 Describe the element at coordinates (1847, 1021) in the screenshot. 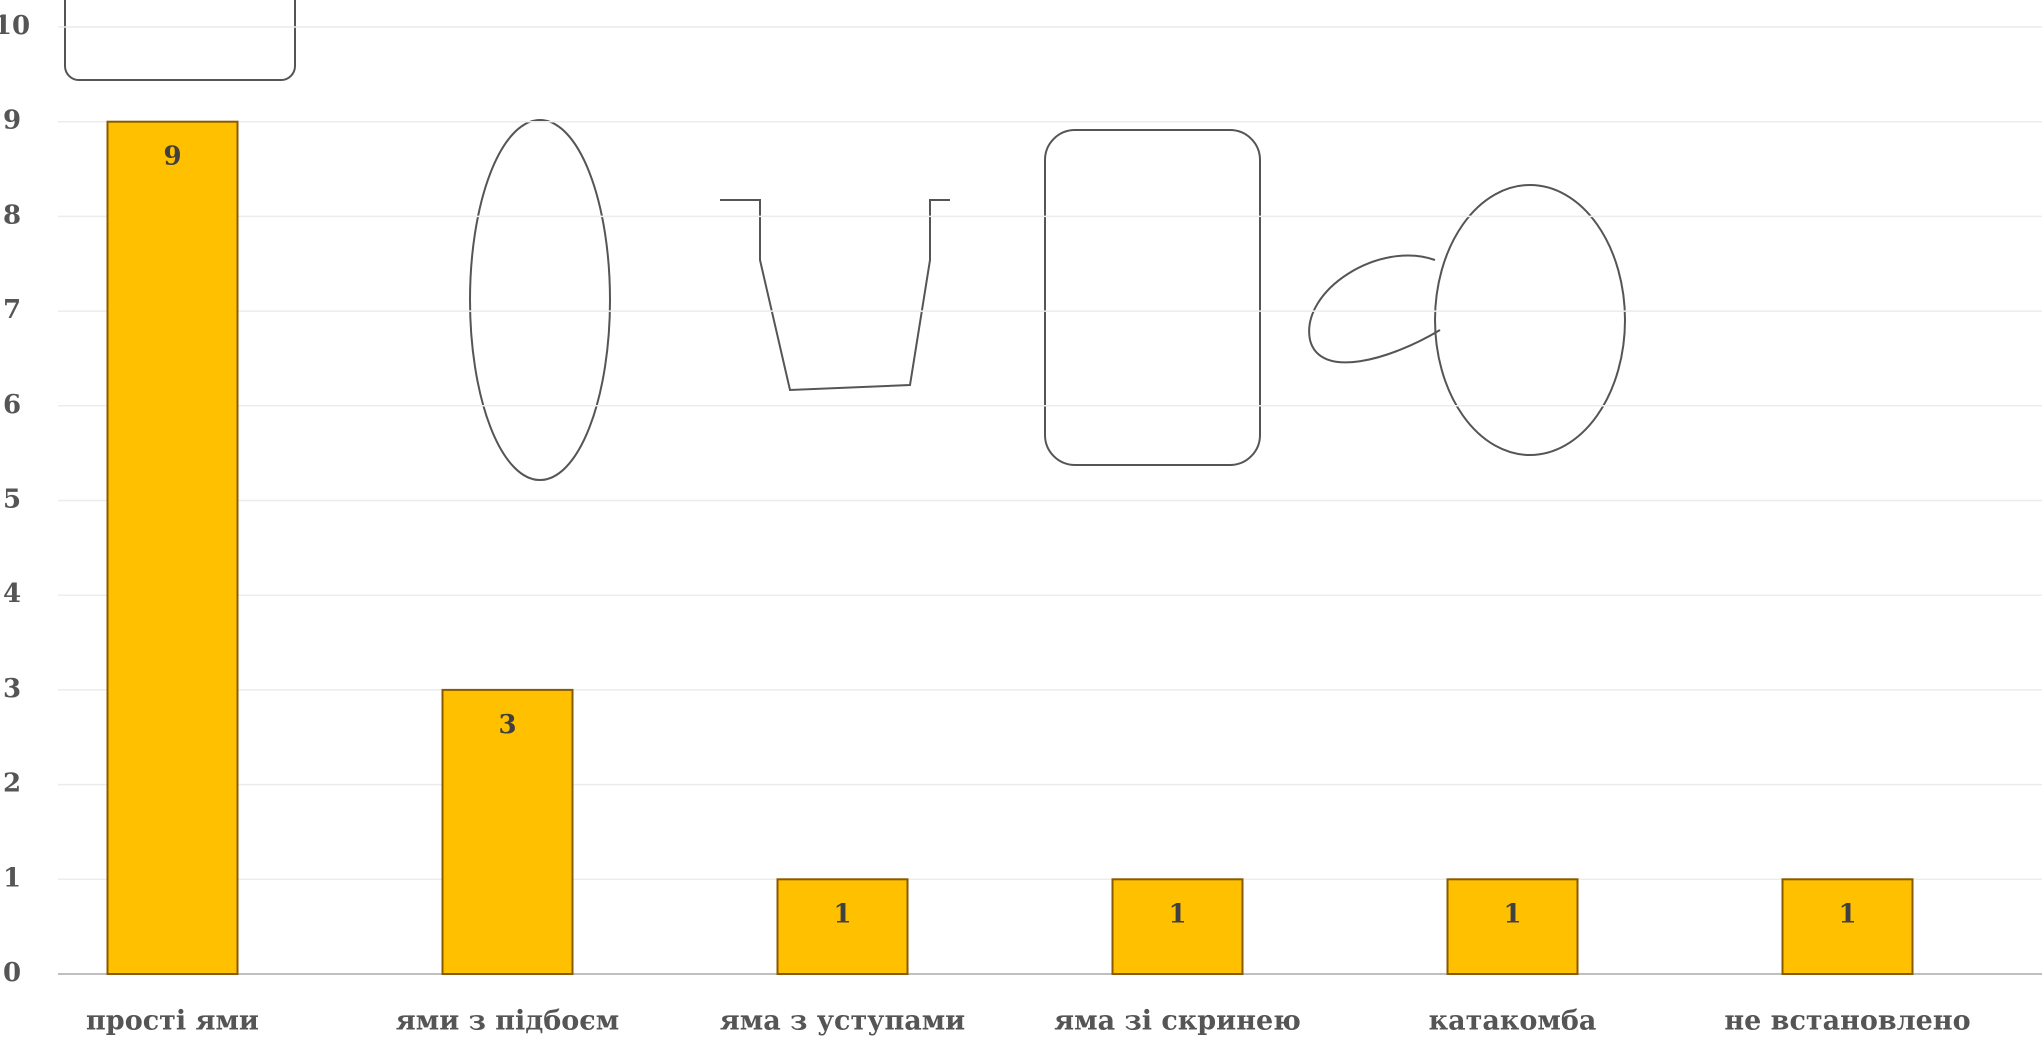

I see `x-tick-label: не встановлено` at that location.